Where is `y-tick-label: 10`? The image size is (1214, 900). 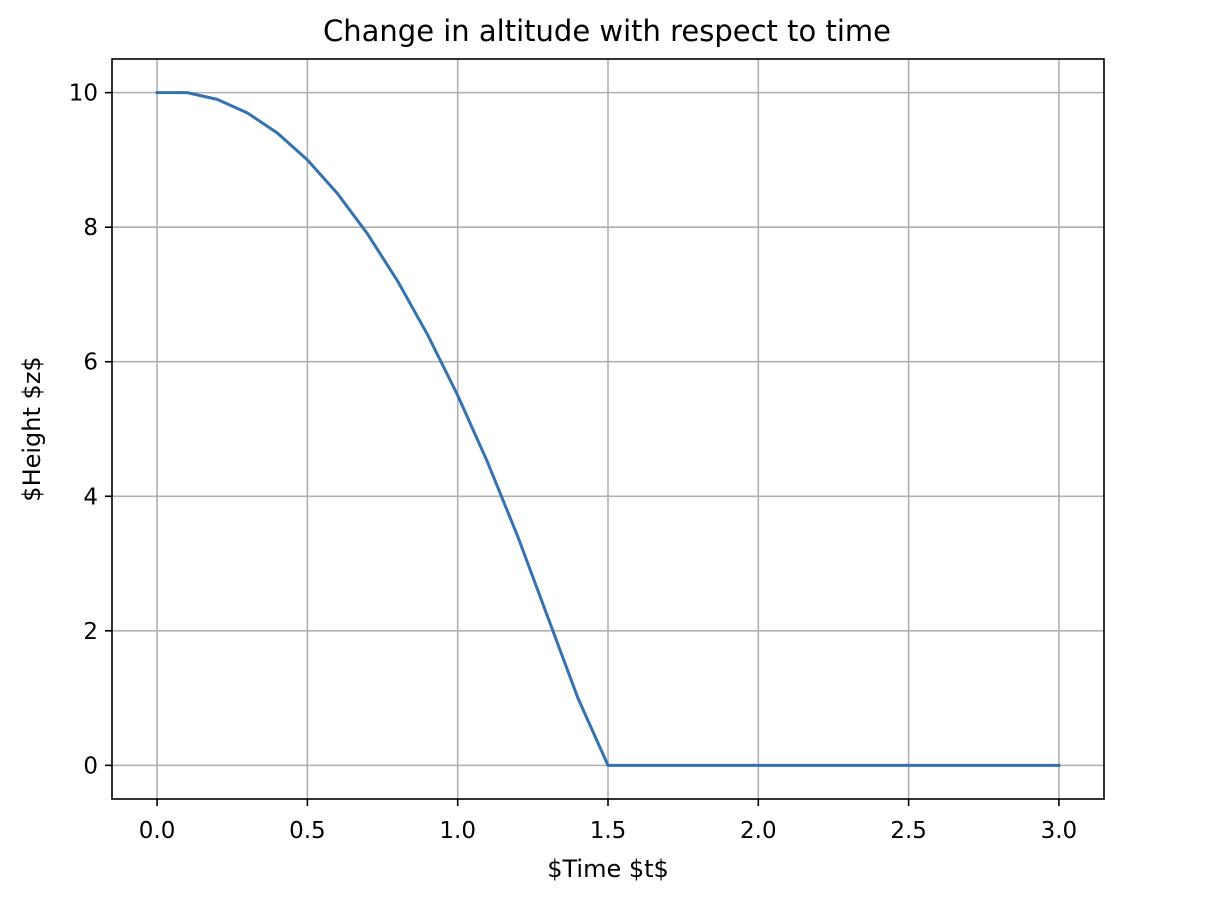 y-tick-label: 10 is located at coordinates (83, 94).